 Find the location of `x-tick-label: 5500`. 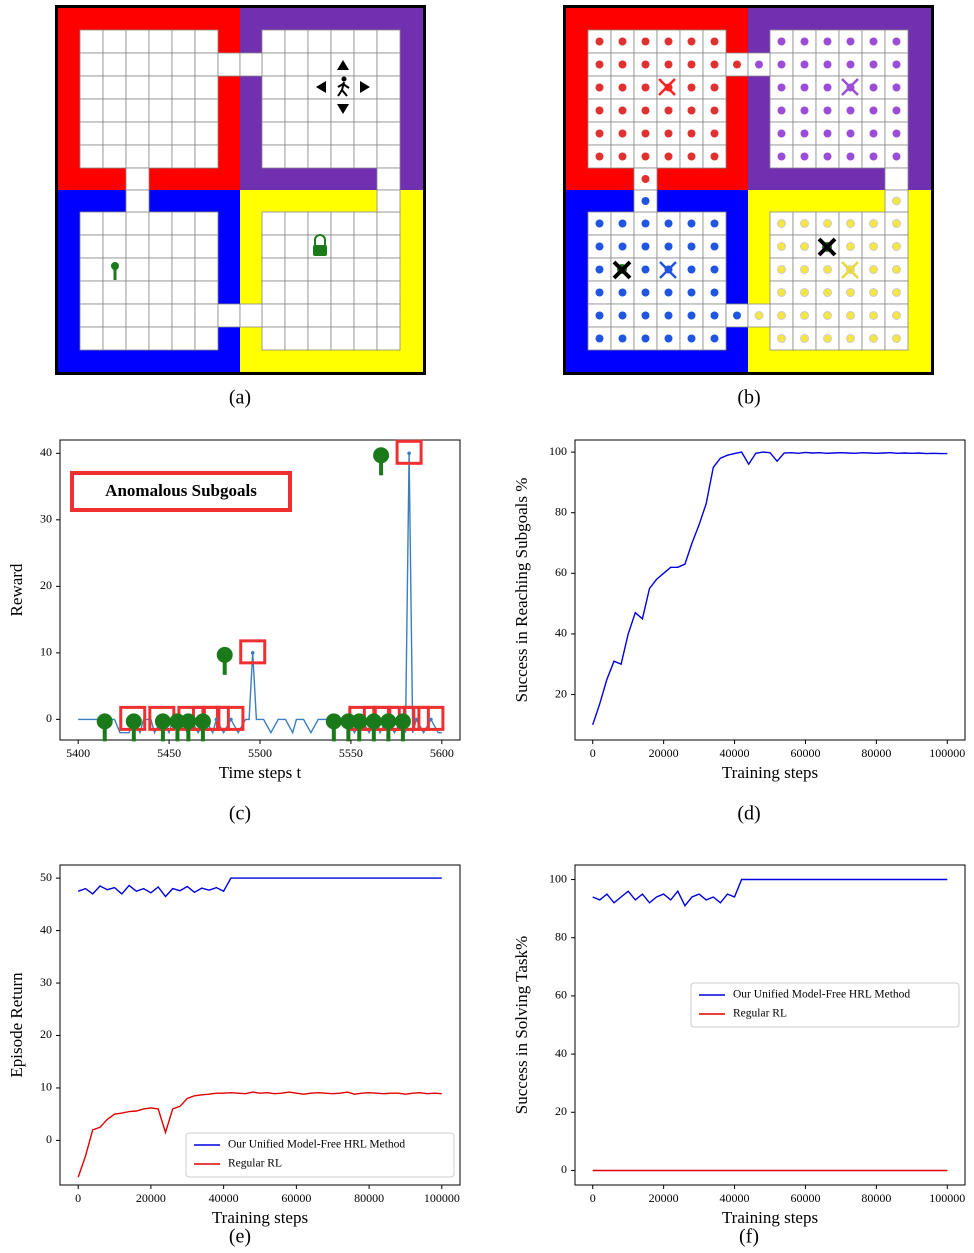

x-tick-label: 5500 is located at coordinates (260, 753).